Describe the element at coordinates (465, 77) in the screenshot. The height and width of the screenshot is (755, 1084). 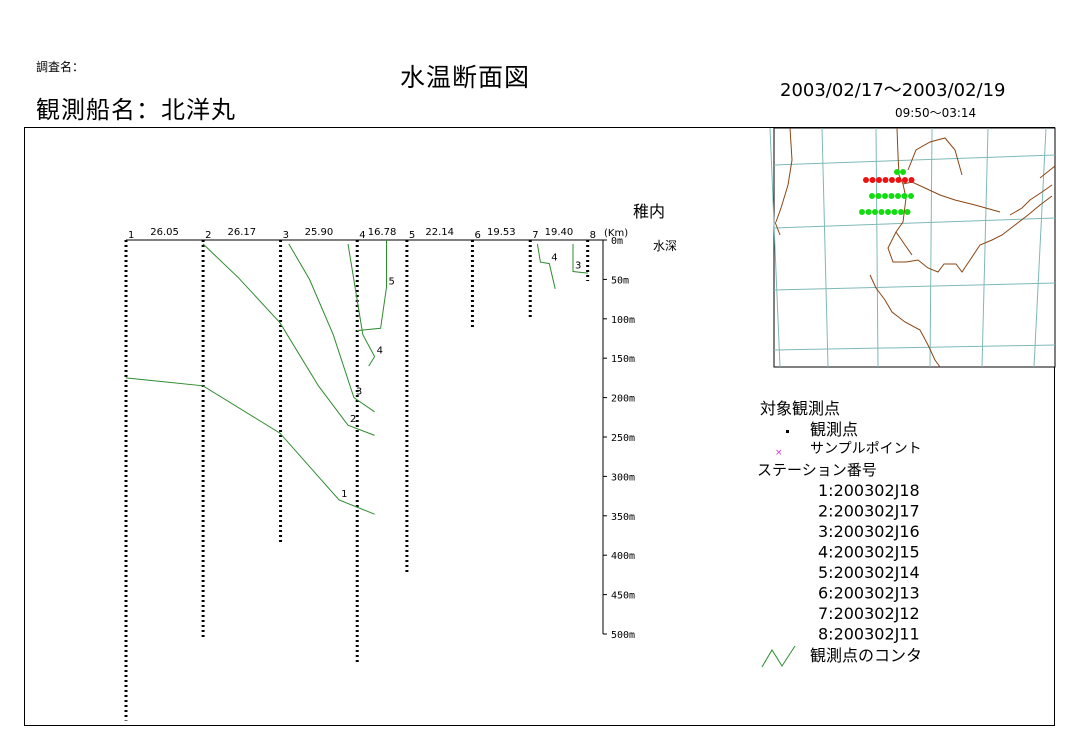
I see `page-title: 水温断面図` at that location.